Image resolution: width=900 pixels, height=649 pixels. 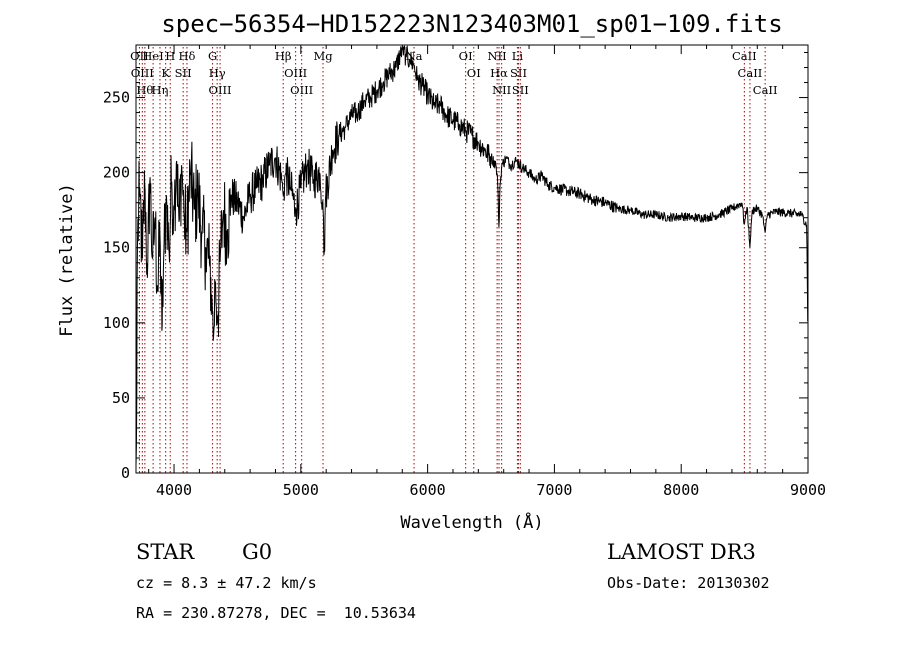 I want to click on y-tick-label: 150, so click(x=116, y=248).